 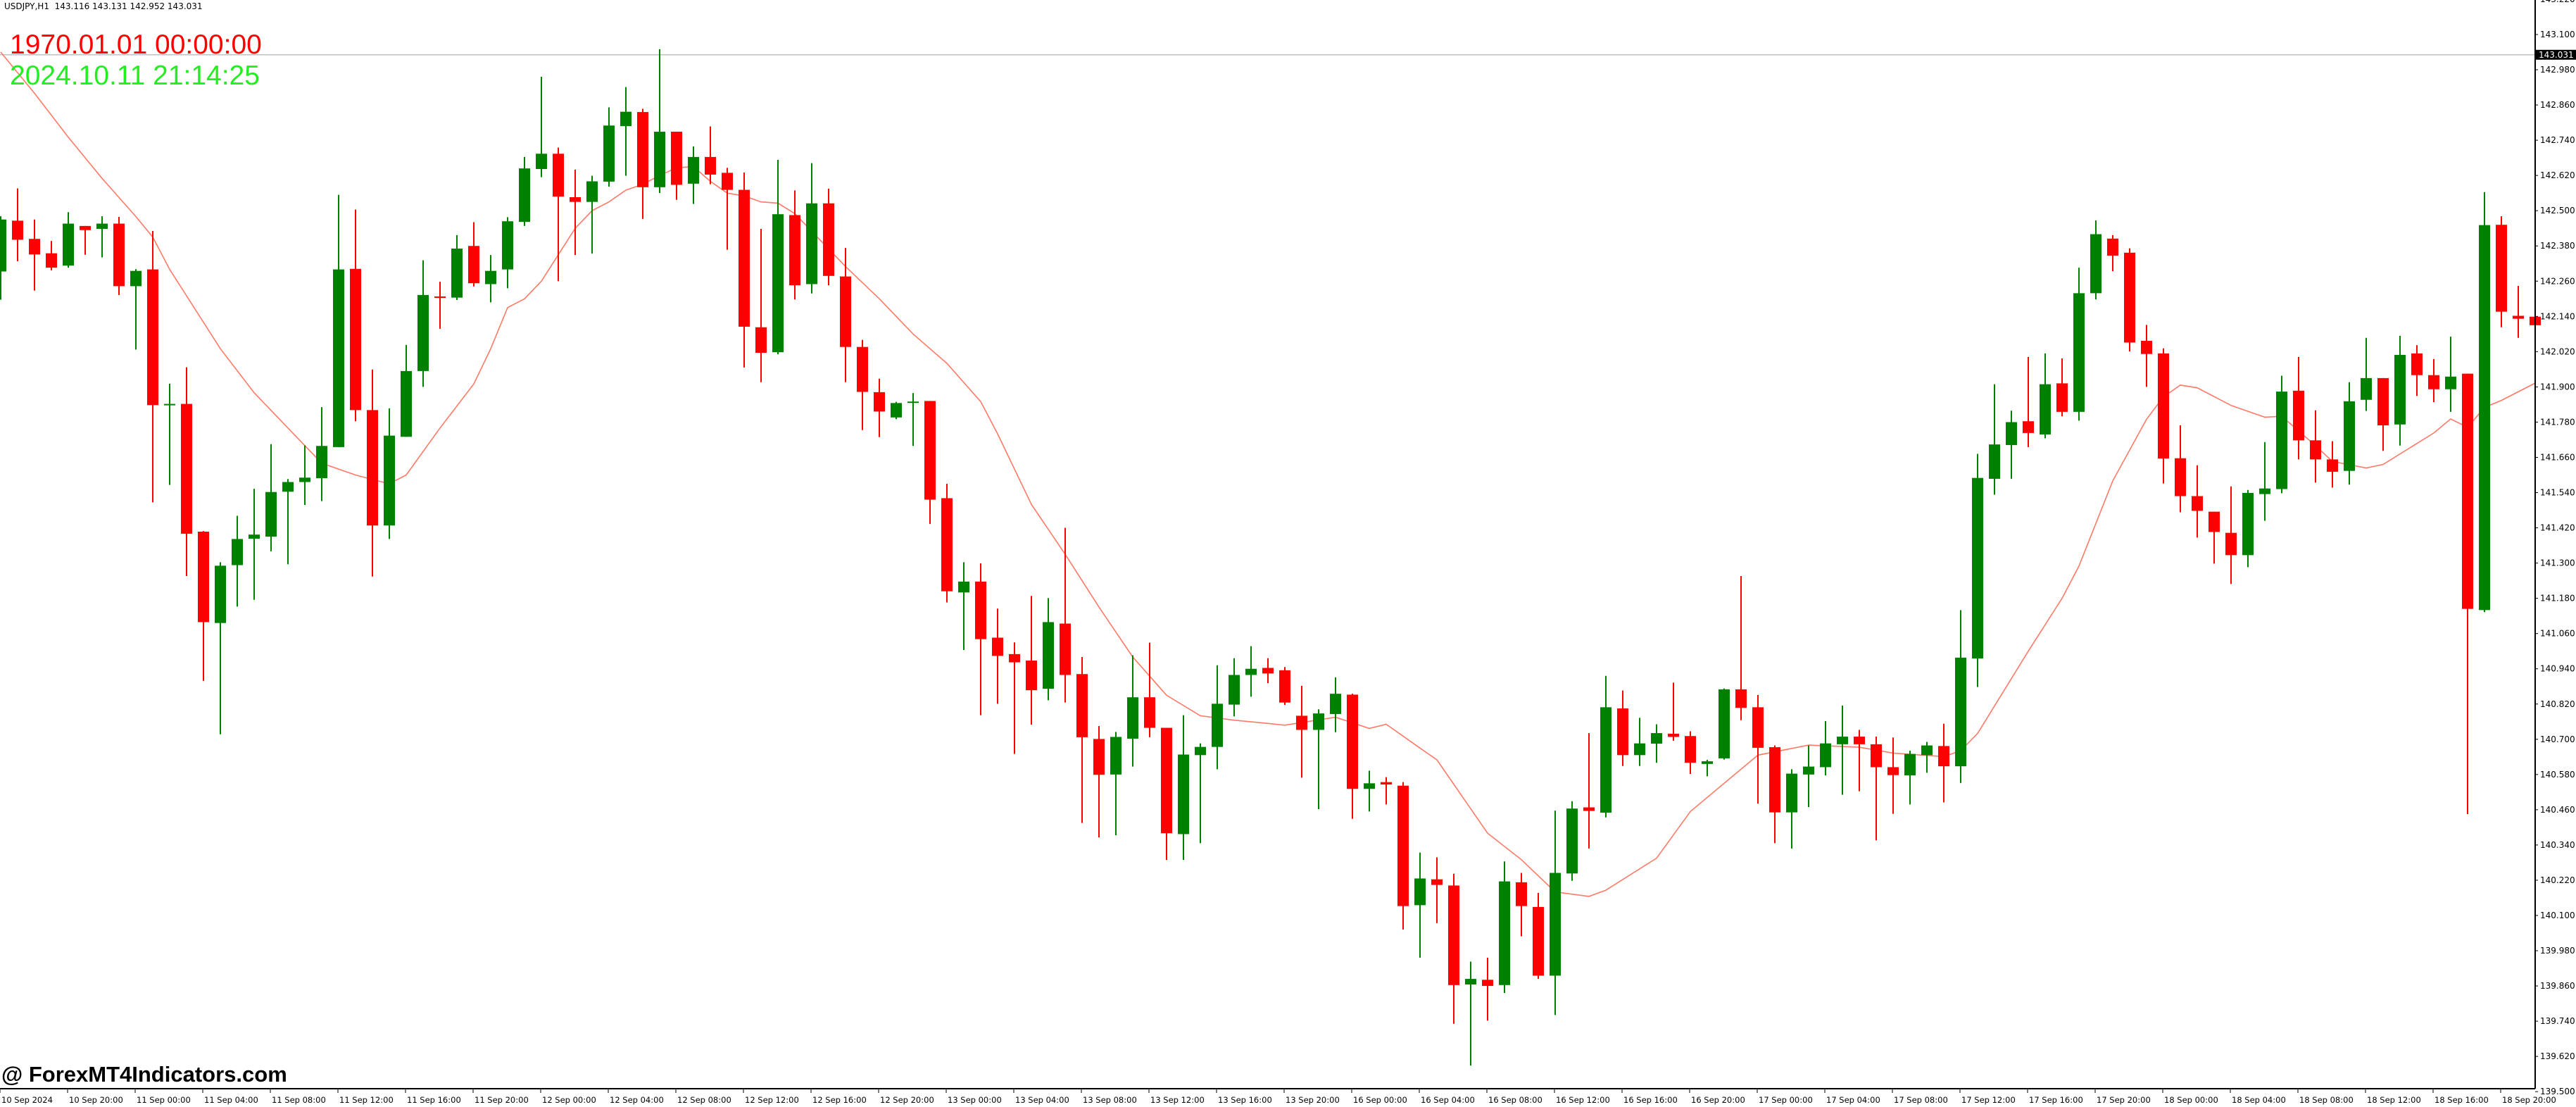 I want to click on price-tick-label: 141.780, so click(x=2557, y=422).